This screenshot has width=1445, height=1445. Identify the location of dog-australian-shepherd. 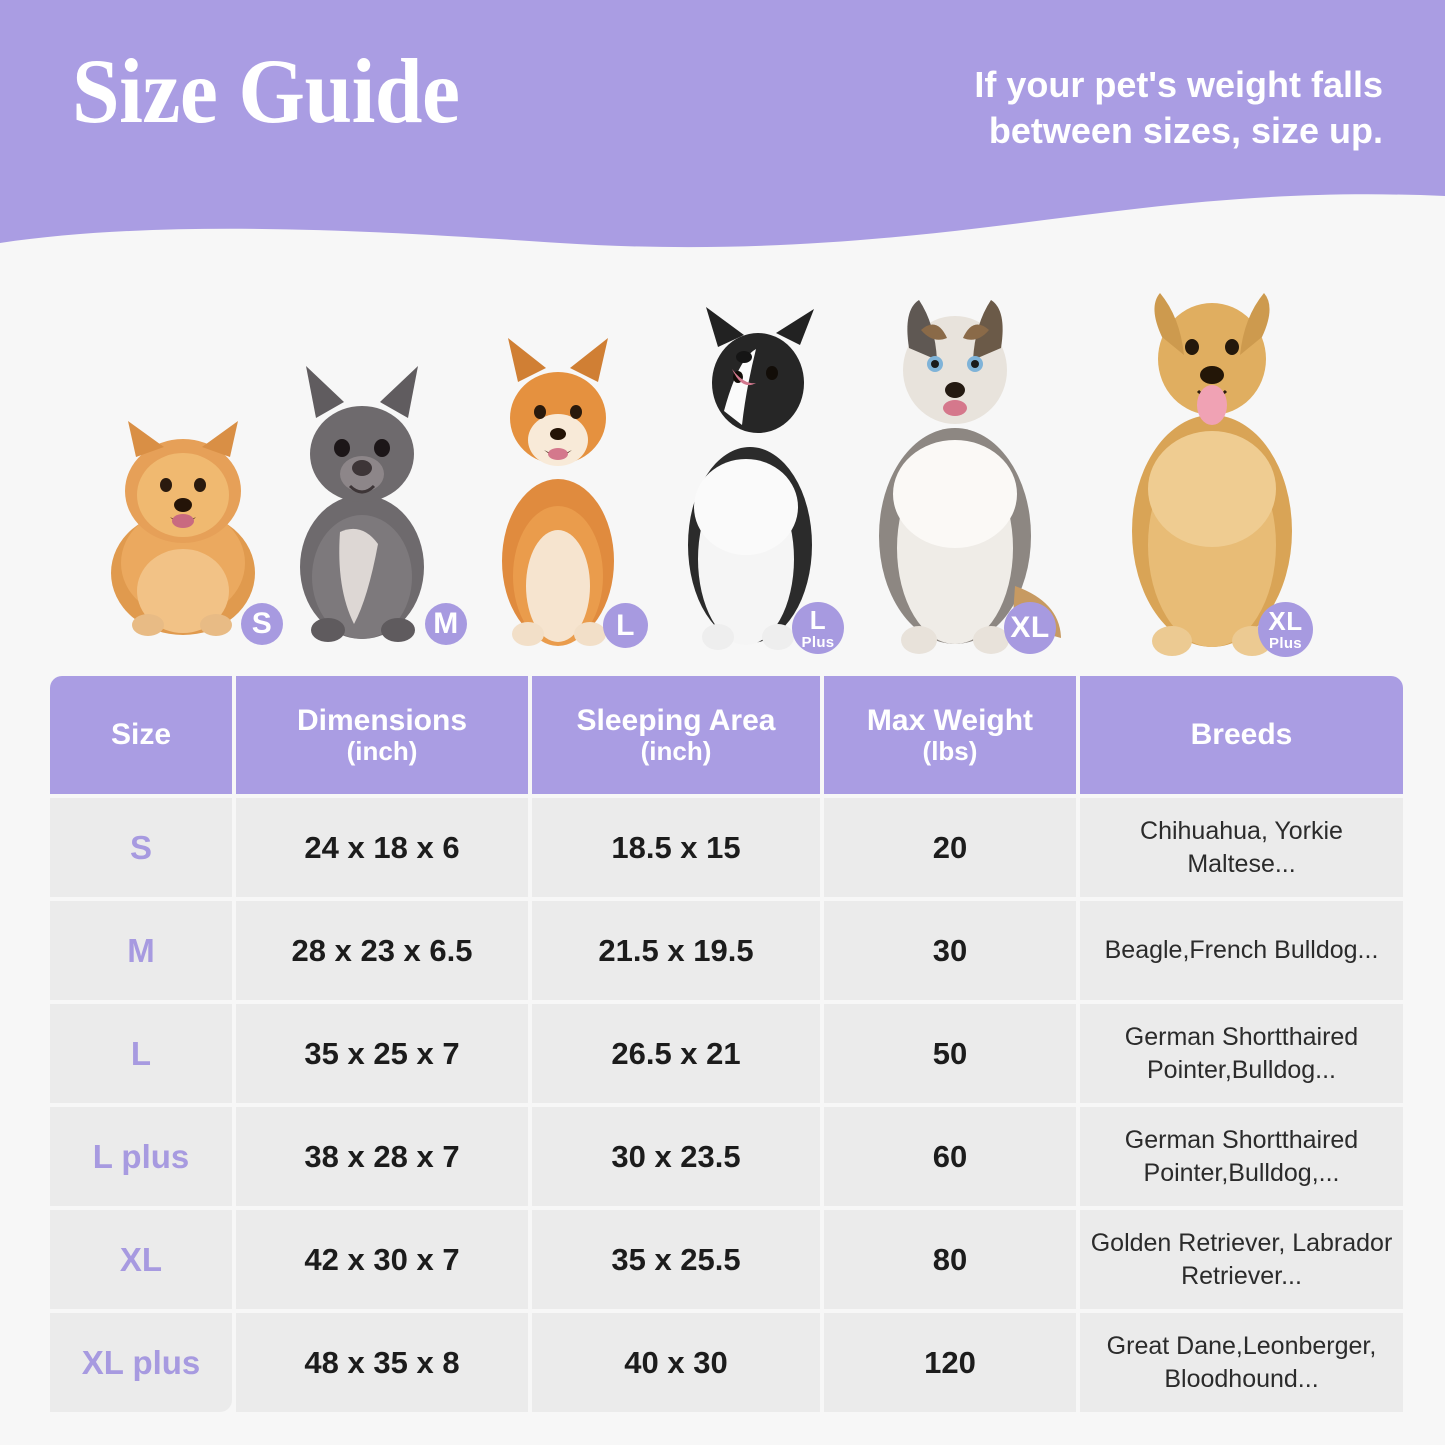
(962, 473).